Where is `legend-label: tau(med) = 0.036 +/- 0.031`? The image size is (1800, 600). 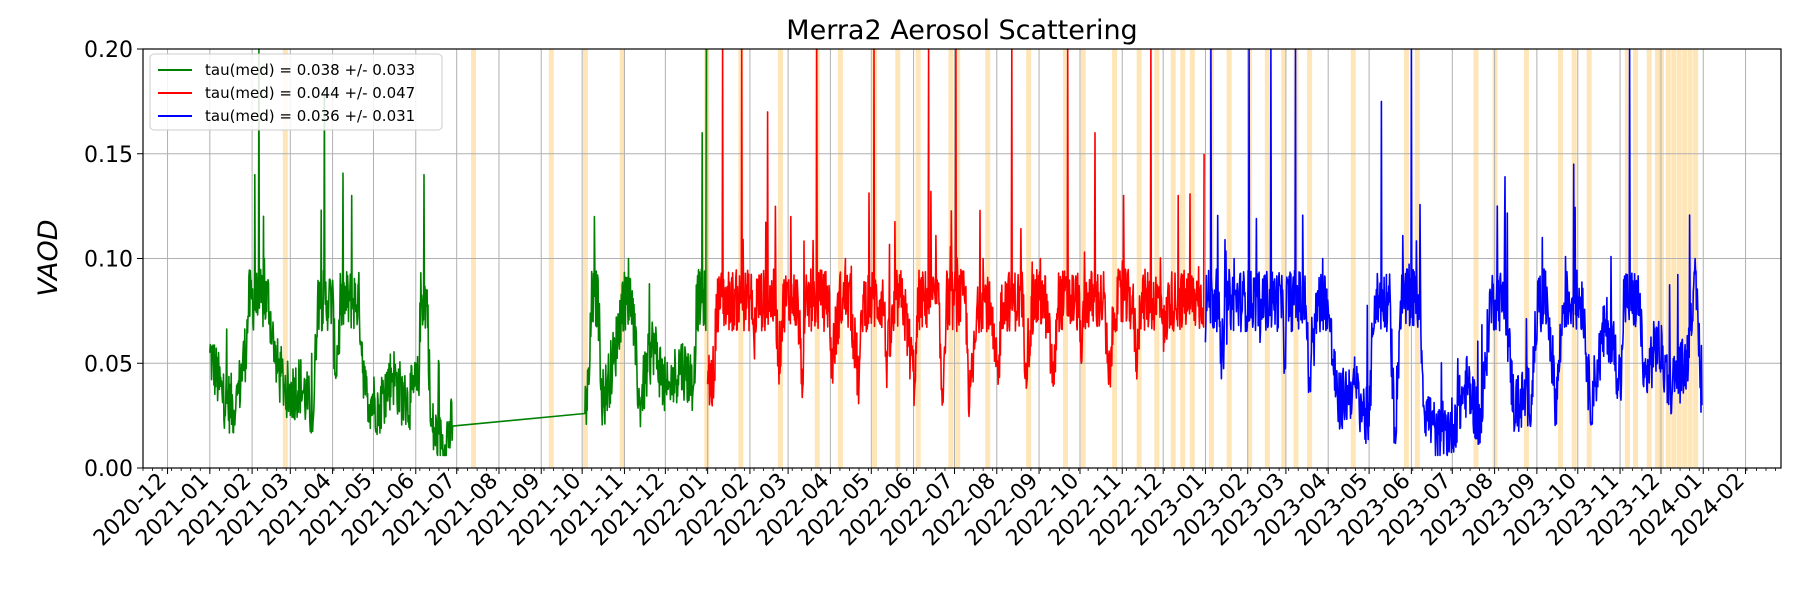
legend-label: tau(med) = 0.036 +/- 0.031 is located at coordinates (310, 116).